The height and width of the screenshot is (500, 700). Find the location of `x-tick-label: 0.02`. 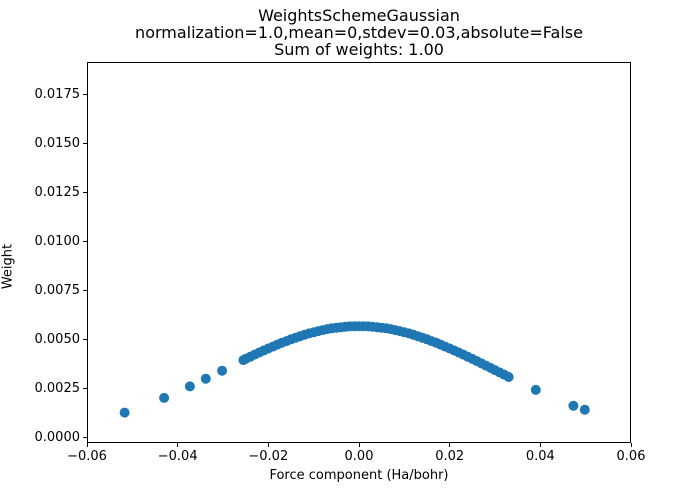

x-tick-label: 0.02 is located at coordinates (450, 456).